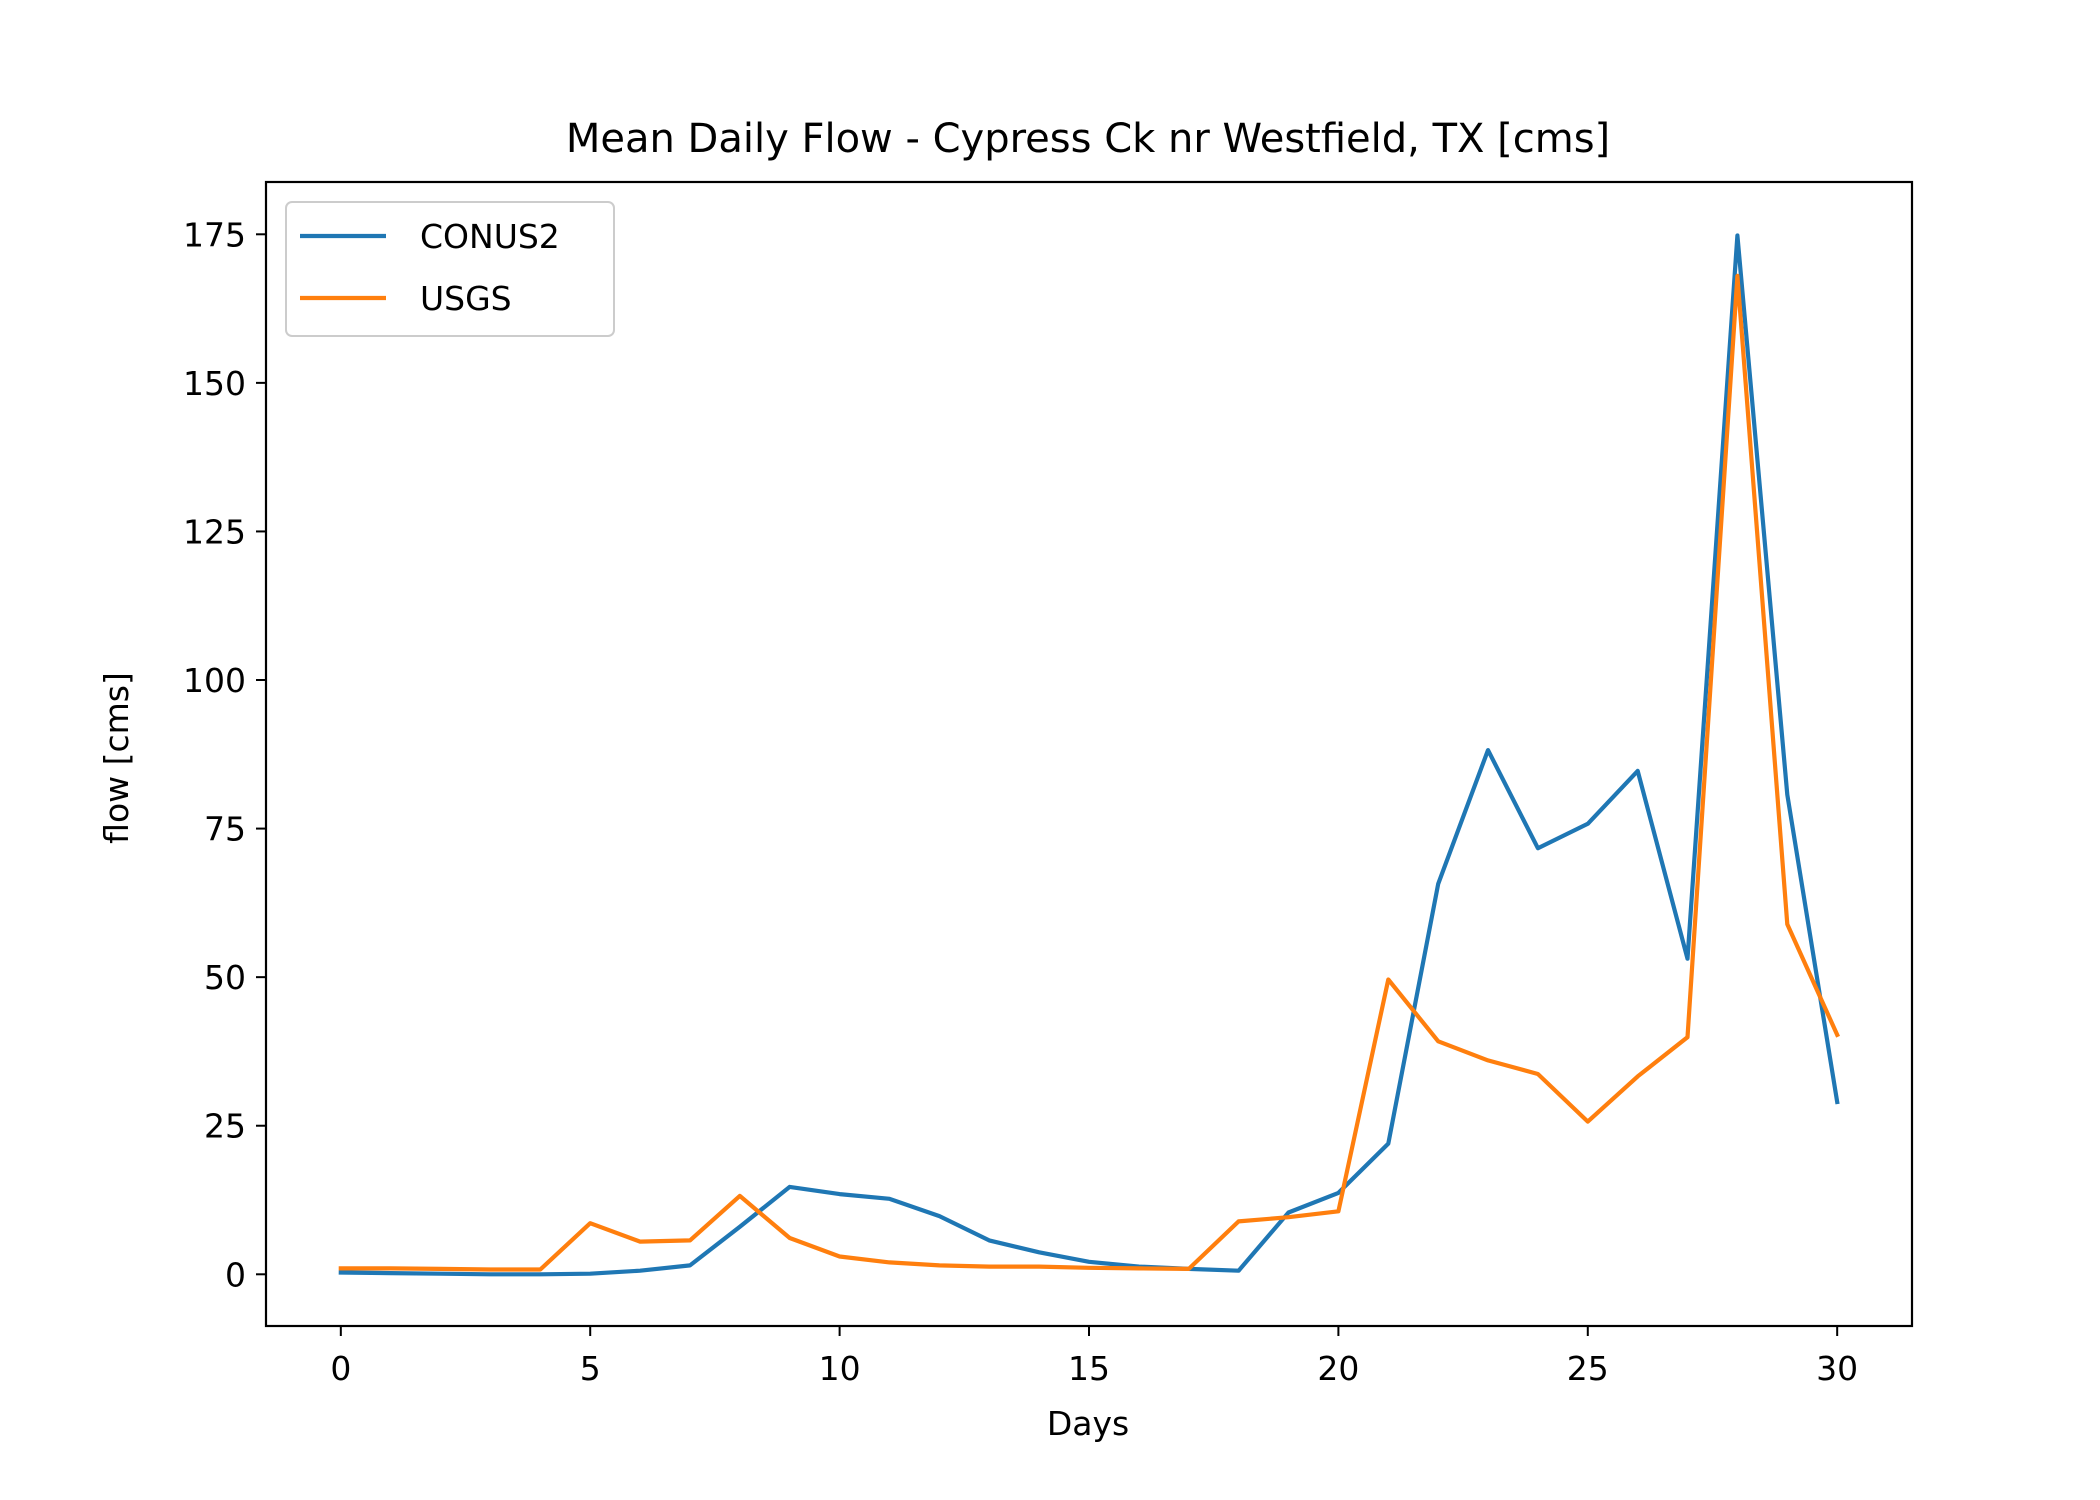 The height and width of the screenshot is (1500, 2100). I want to click on y-tick-label: 50, so click(225, 977).